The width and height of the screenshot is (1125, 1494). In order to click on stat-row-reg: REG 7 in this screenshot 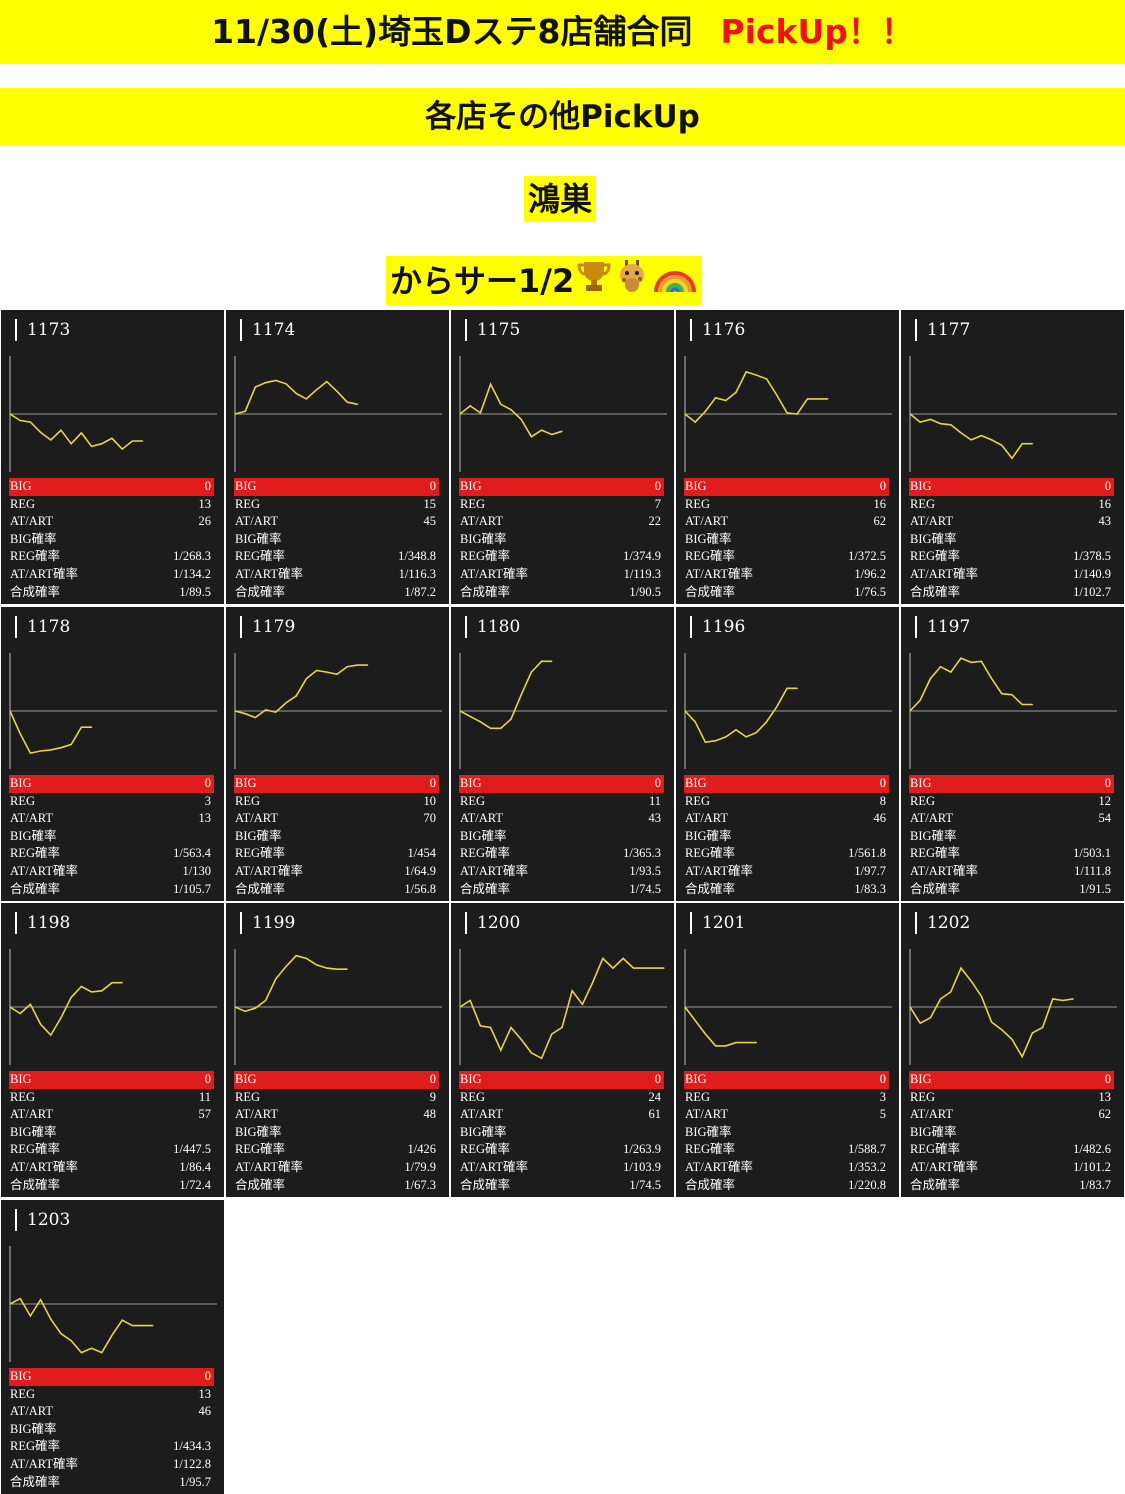, I will do `click(560, 505)`.